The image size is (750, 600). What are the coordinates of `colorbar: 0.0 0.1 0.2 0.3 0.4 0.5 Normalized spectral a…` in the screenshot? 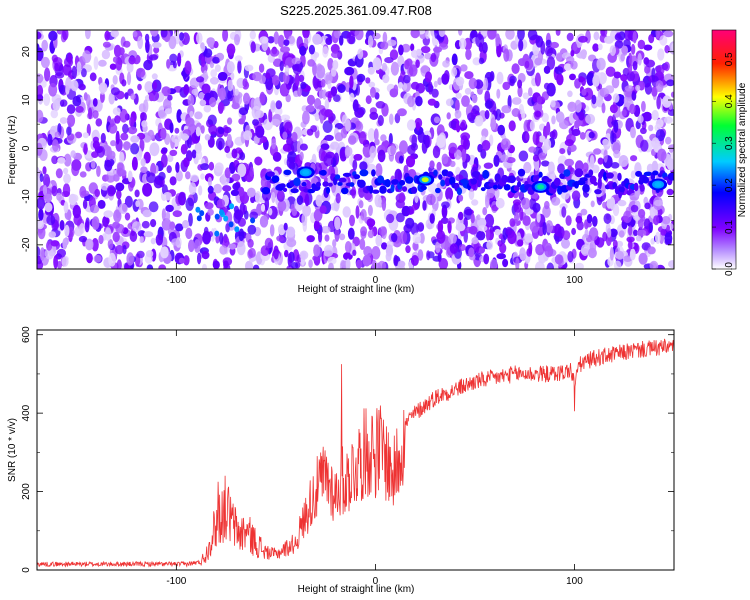 It's located at (729, 152).